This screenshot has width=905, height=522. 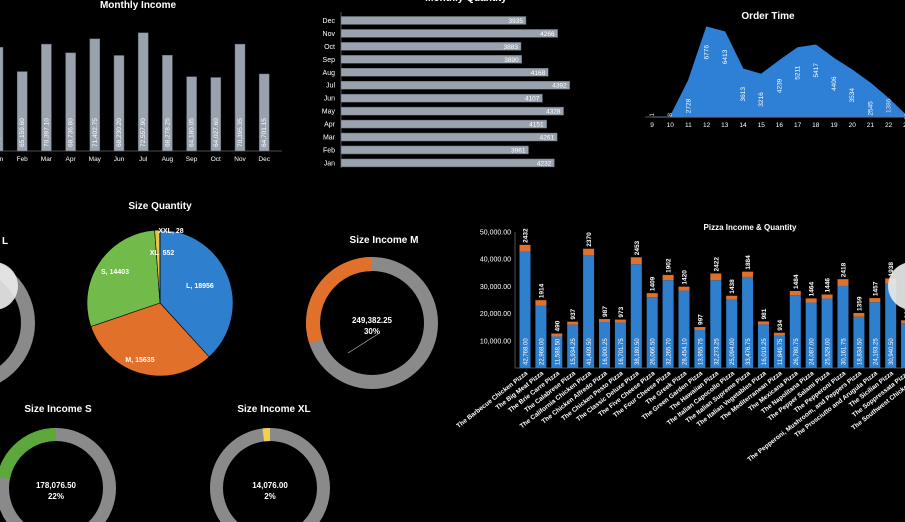 I want to click on order-time-tick-label: 19, so click(x=834, y=125).